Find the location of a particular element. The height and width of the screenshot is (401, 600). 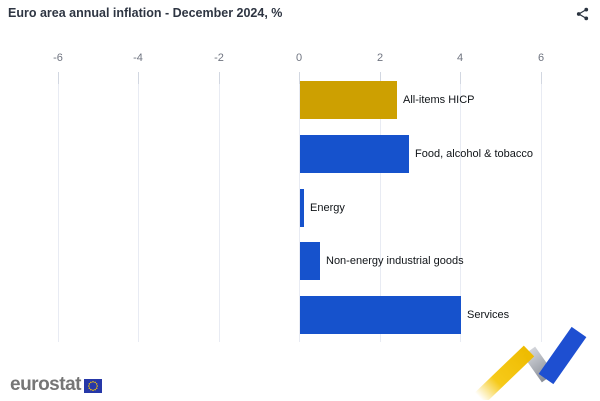

bar-services is located at coordinates (380, 315).